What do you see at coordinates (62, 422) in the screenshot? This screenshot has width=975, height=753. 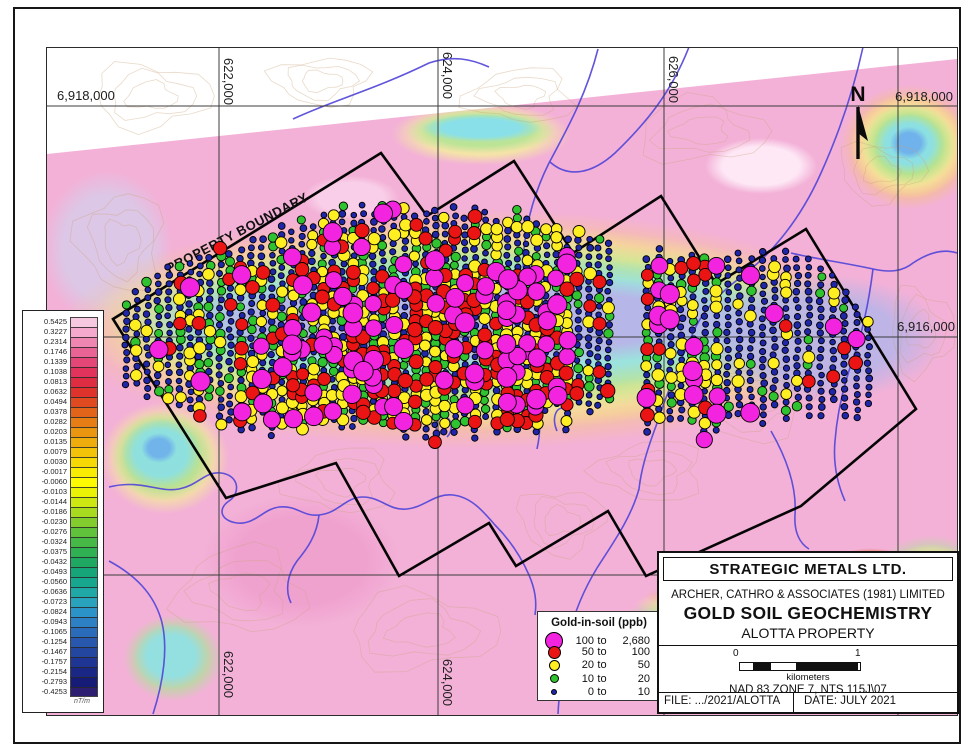 I see `scale-row: 0.0282` at bounding box center [62, 422].